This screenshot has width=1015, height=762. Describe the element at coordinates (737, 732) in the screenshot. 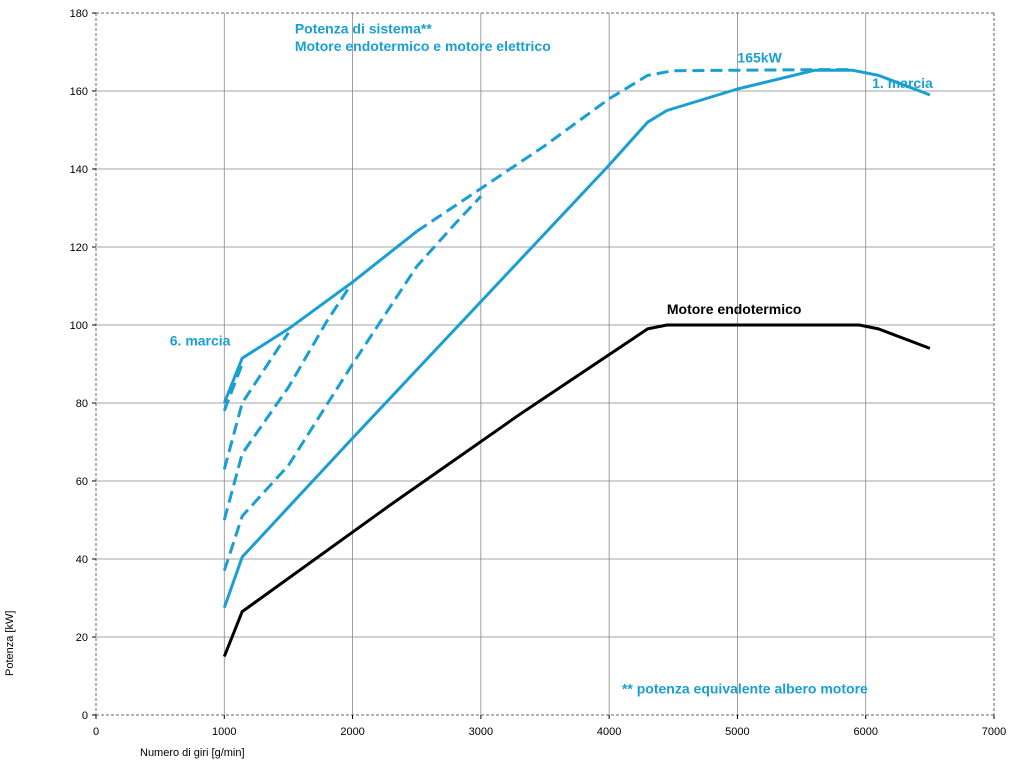

I see `x-tick-label: 5000` at that location.